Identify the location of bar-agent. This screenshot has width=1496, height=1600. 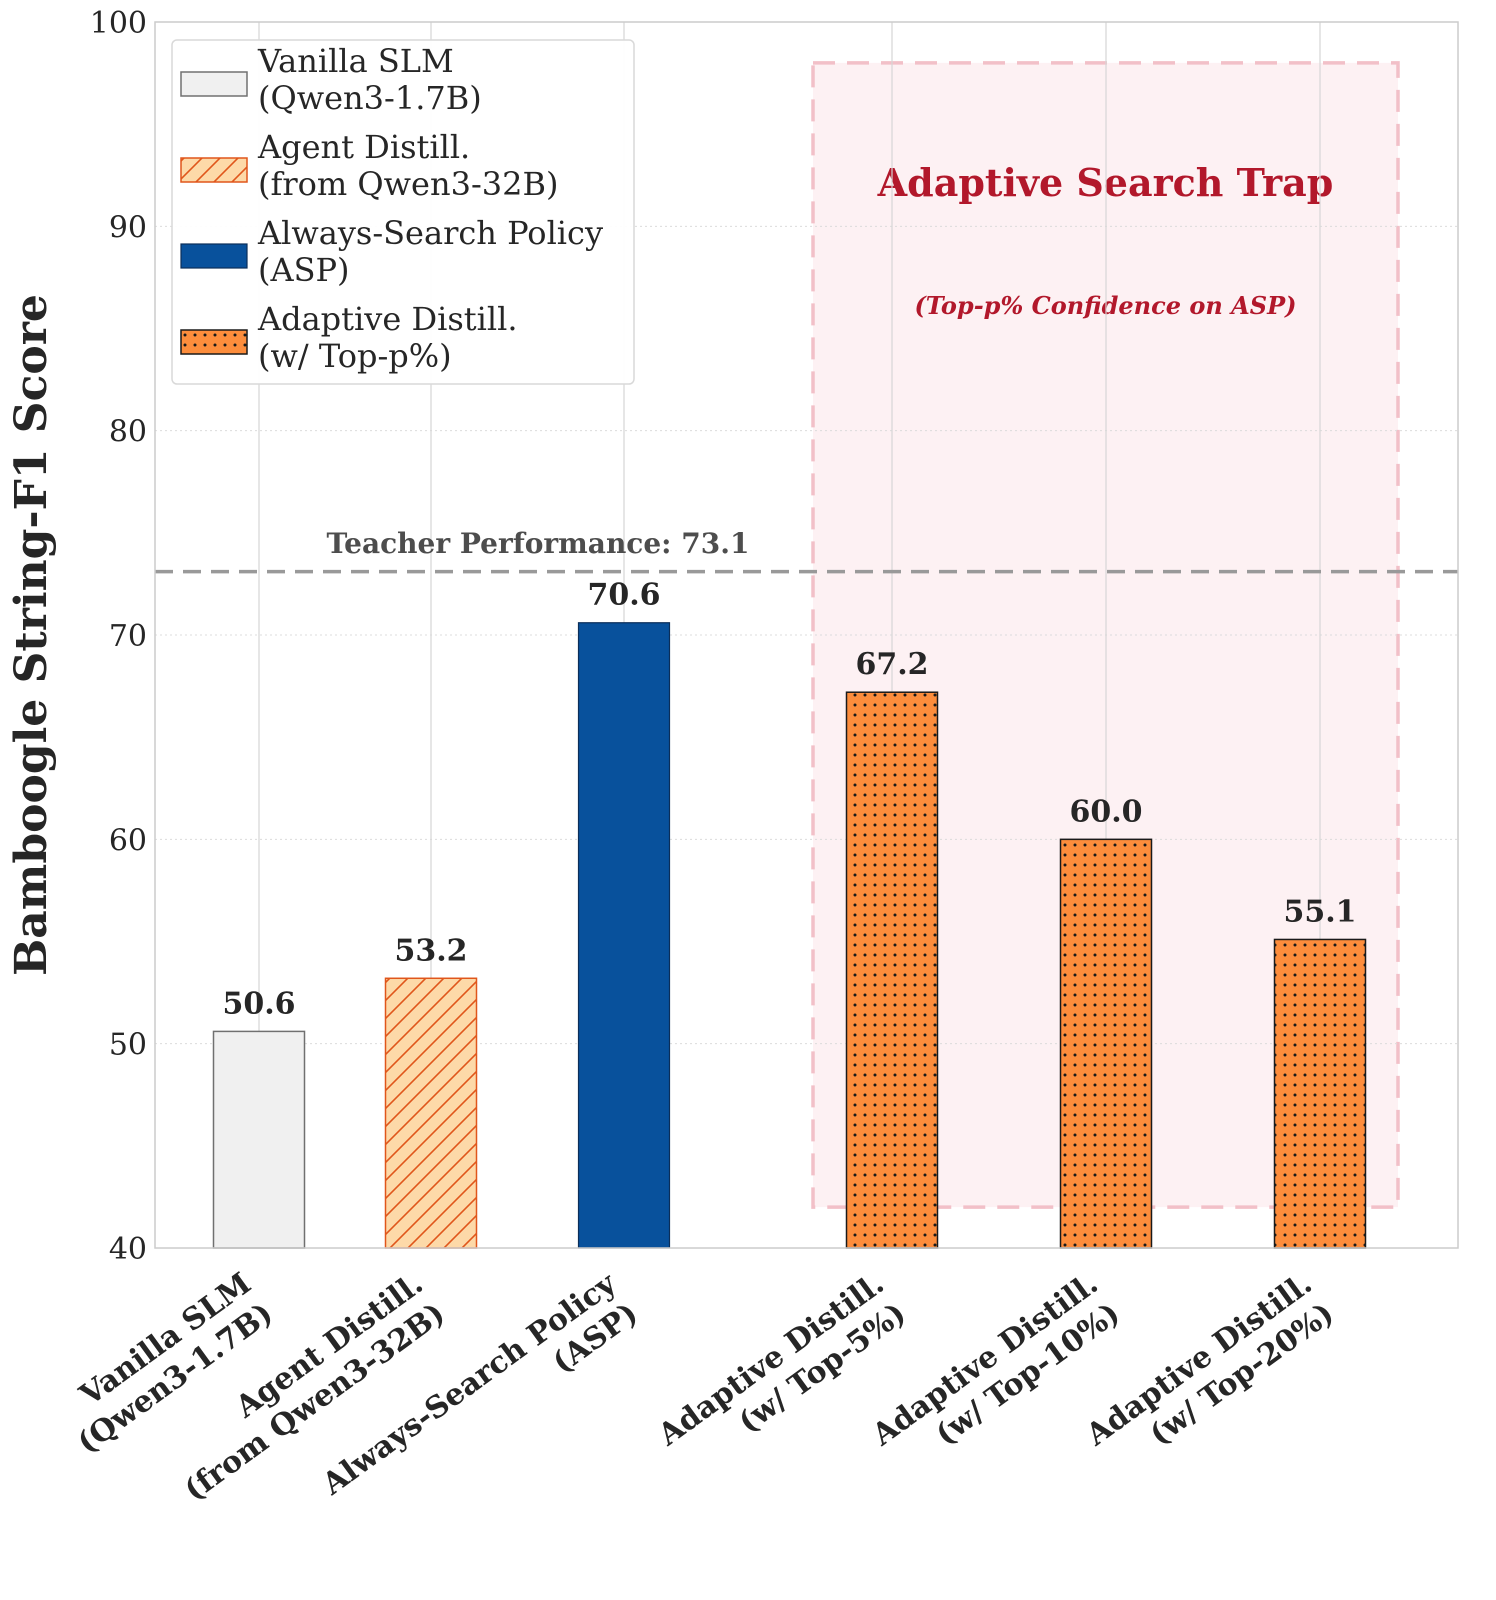
(431, 1113).